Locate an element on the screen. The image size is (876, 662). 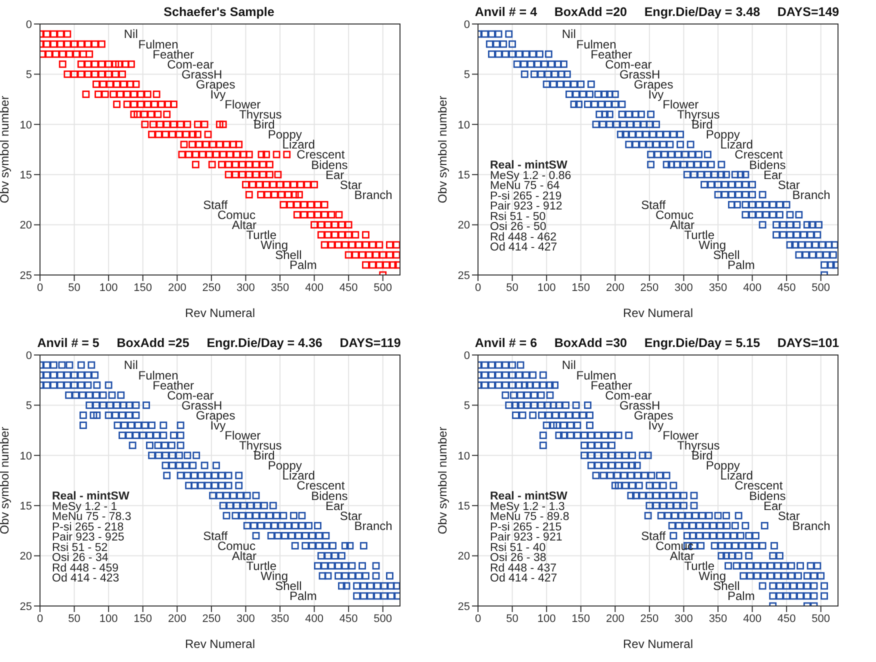
annotation: Rsi 51 - 50 is located at coordinates (518, 216).